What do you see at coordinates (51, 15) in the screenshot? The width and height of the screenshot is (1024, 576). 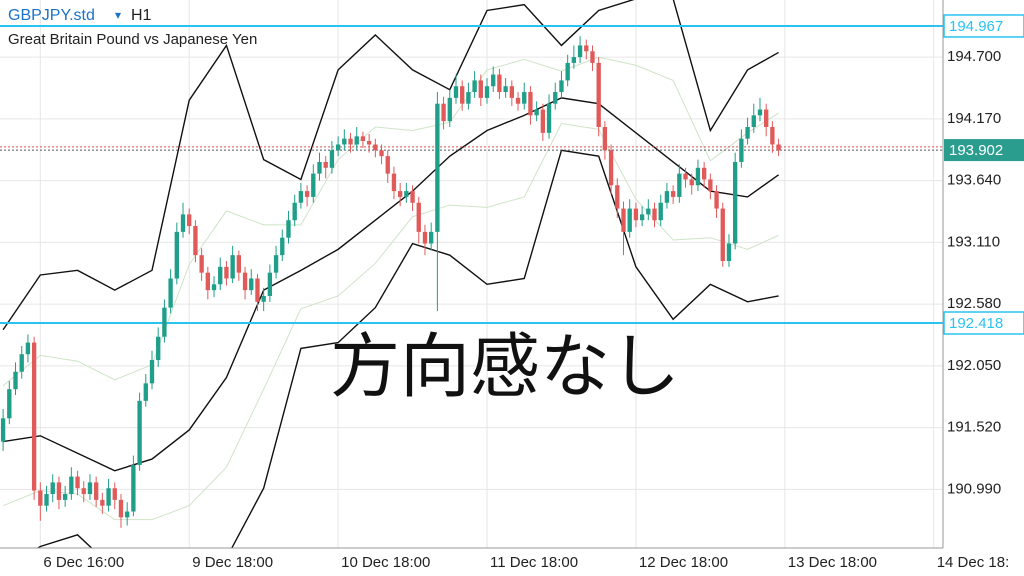 I see `symbol: GBPJPY.std` at bounding box center [51, 15].